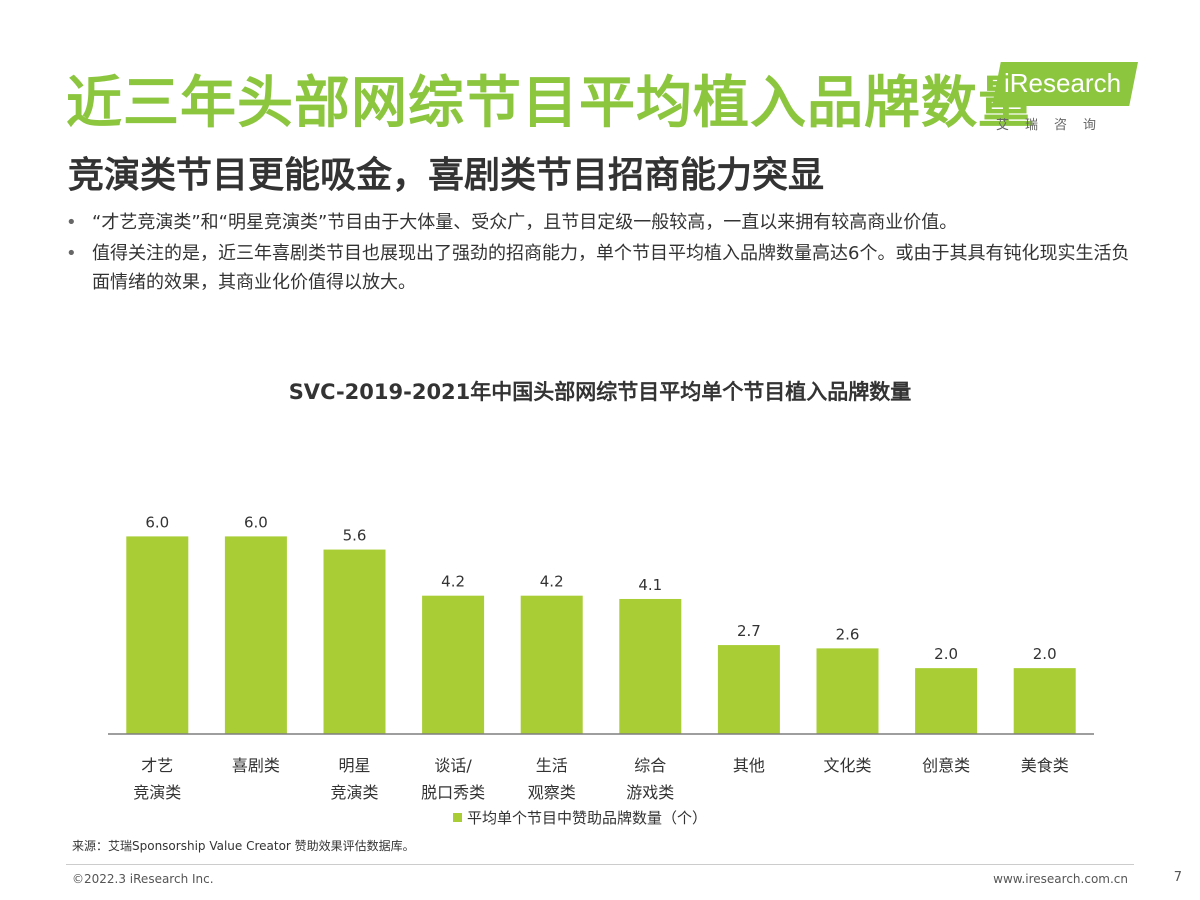 This screenshot has height=900, width=1200. Describe the element at coordinates (946, 765) in the screenshot. I see `x-tick-label: 创意类` at that location.